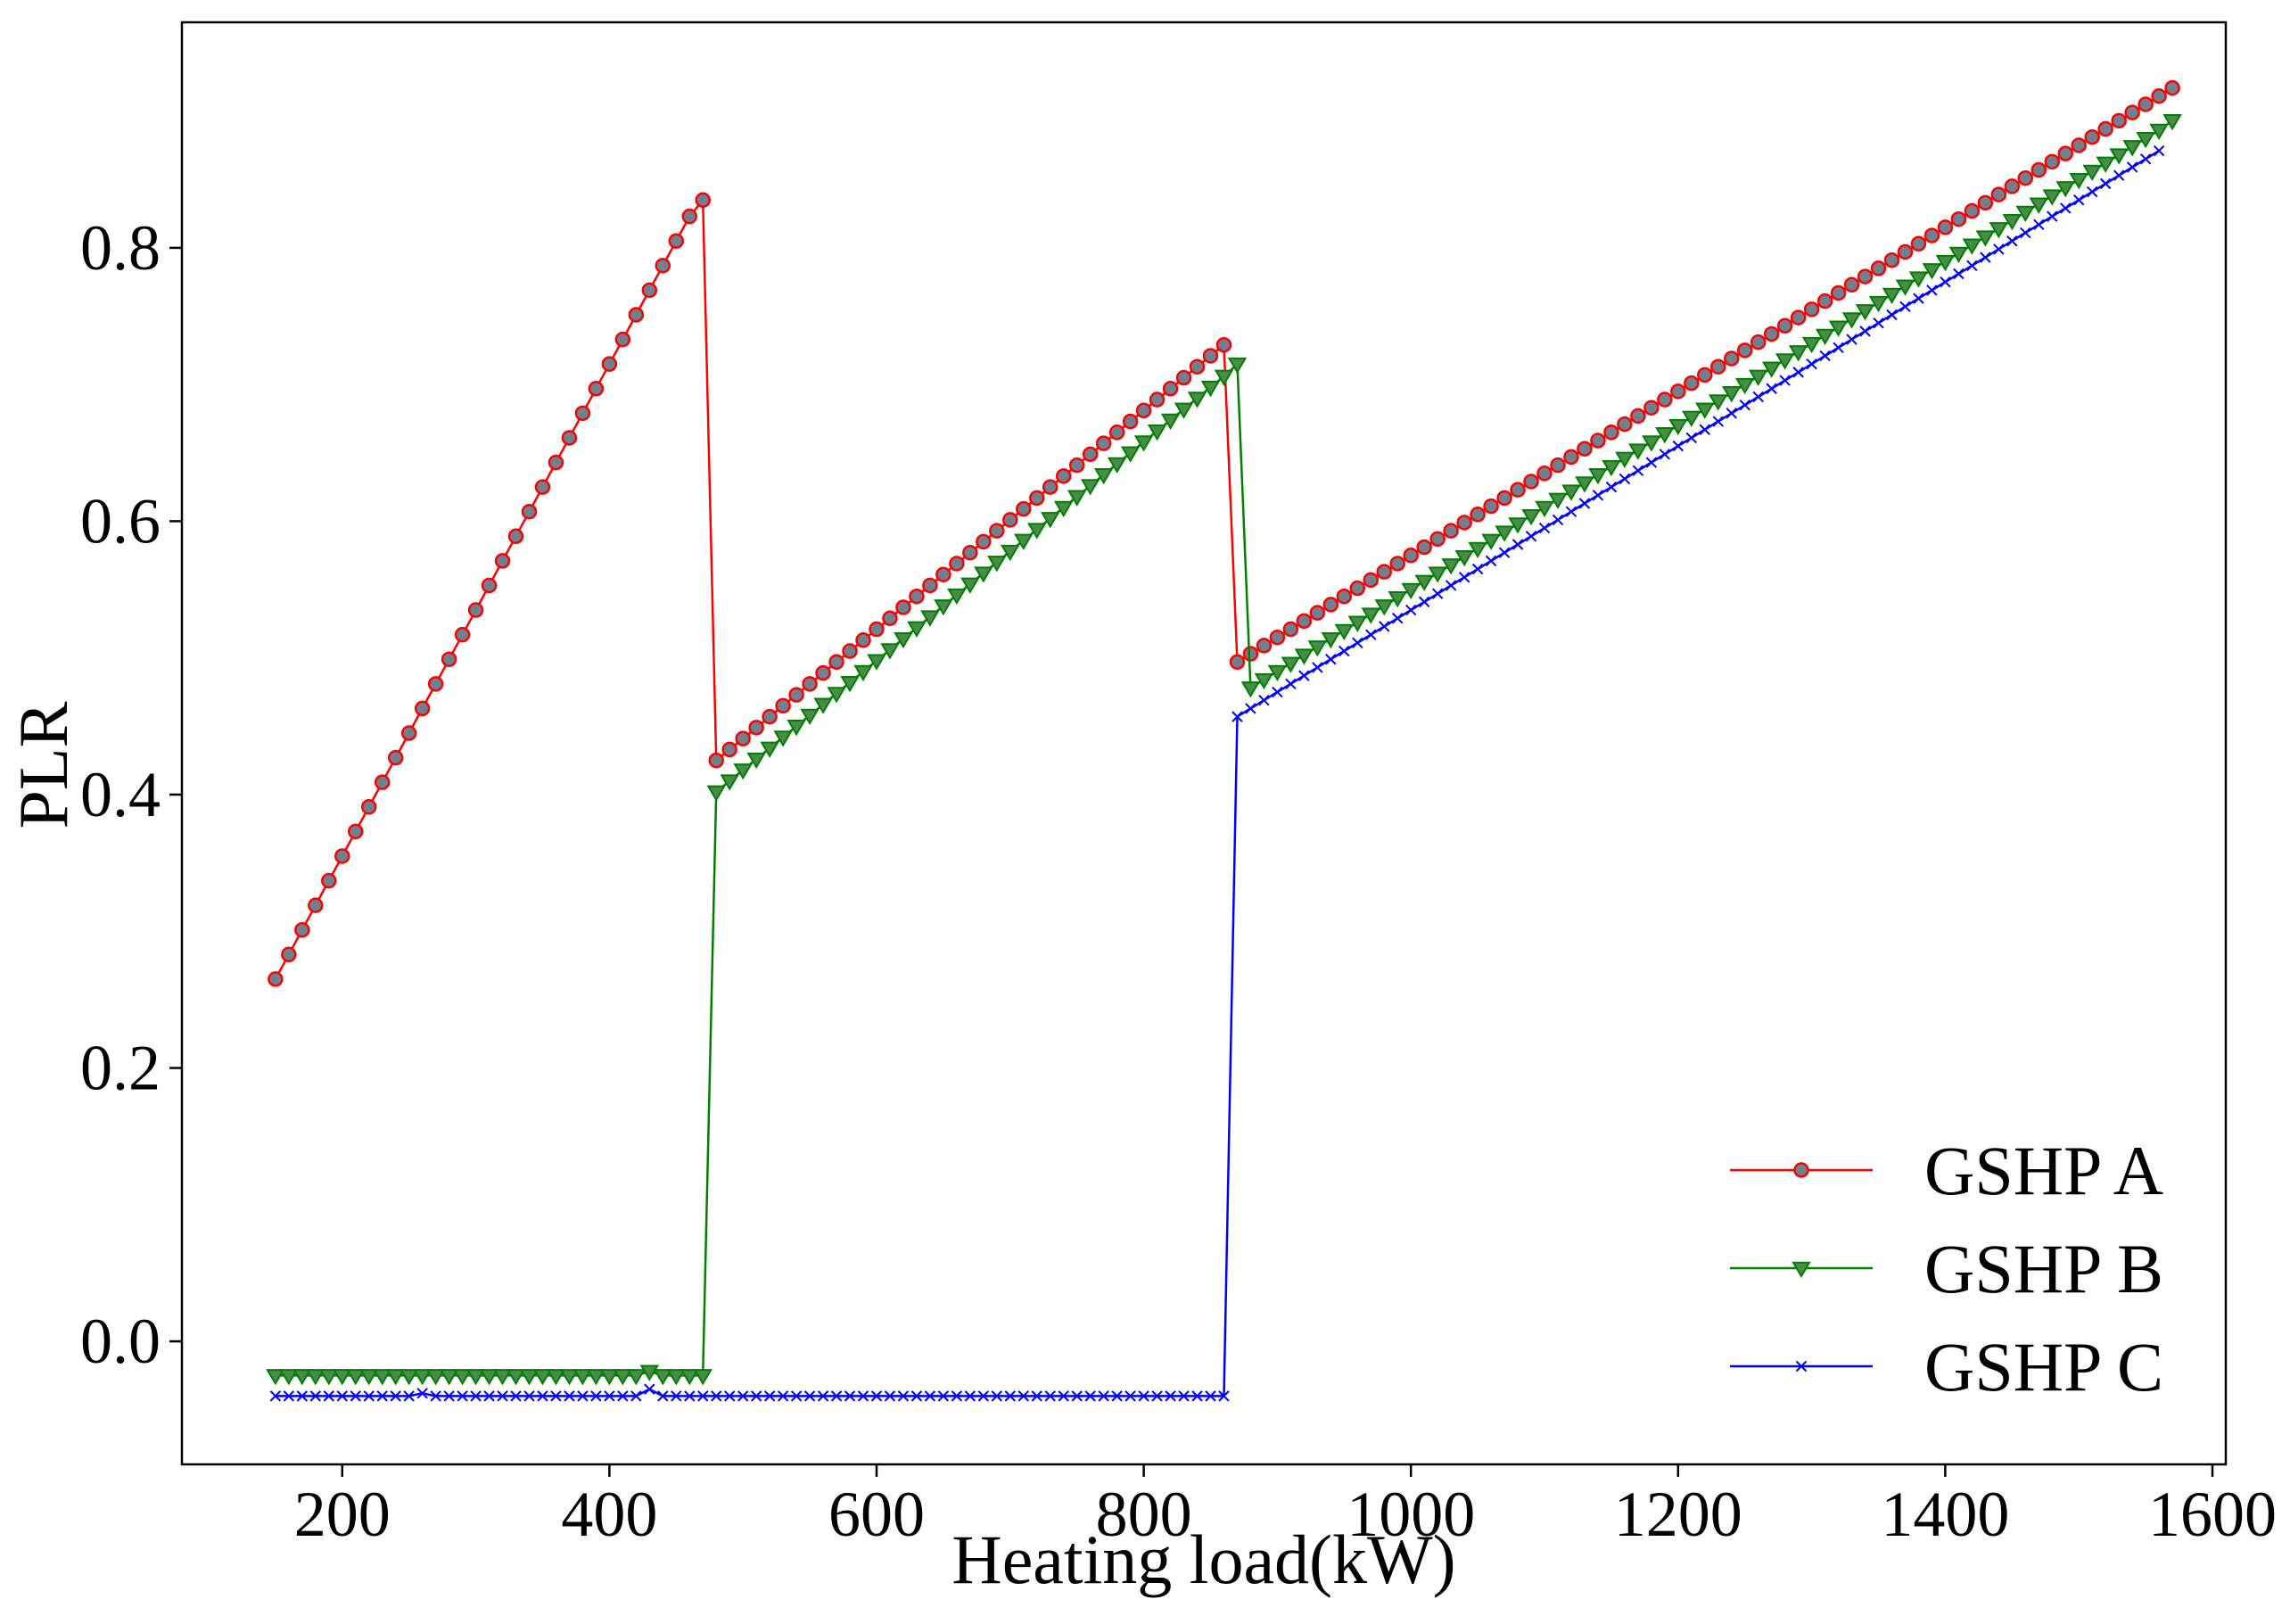 The width and height of the screenshot is (2290, 1624). Describe the element at coordinates (120, 520) in the screenshot. I see `y-tick-label: 0.6` at that location.